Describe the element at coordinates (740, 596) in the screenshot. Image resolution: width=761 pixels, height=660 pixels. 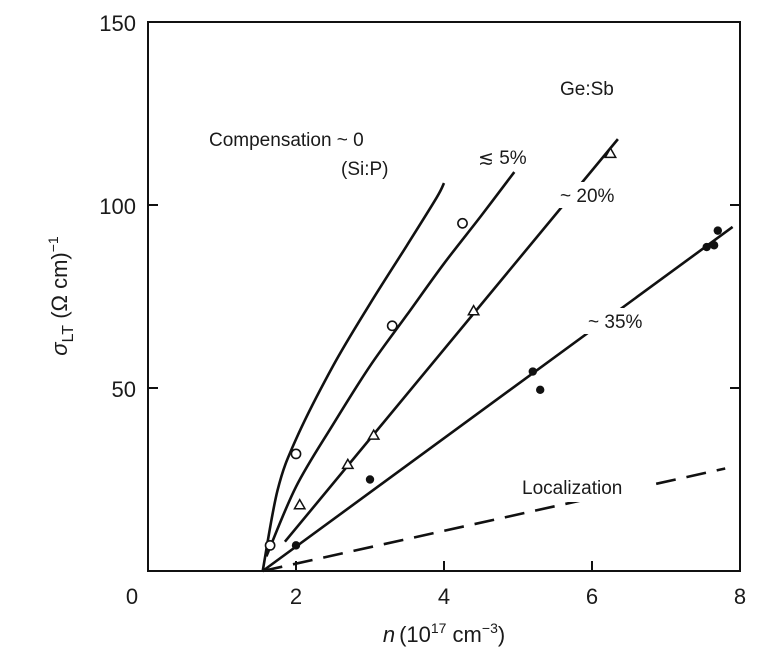
I see `x-tick-label-8: 8` at that location.